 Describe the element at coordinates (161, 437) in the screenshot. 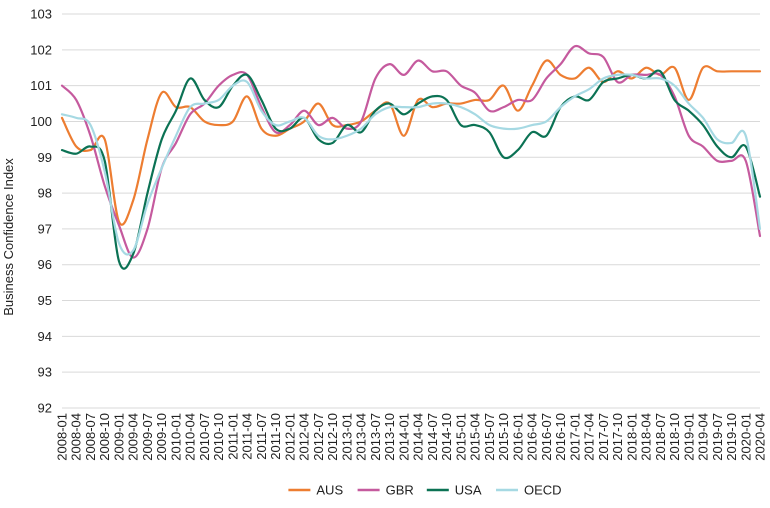

I see `x-tick-label: 2009-10` at that location.